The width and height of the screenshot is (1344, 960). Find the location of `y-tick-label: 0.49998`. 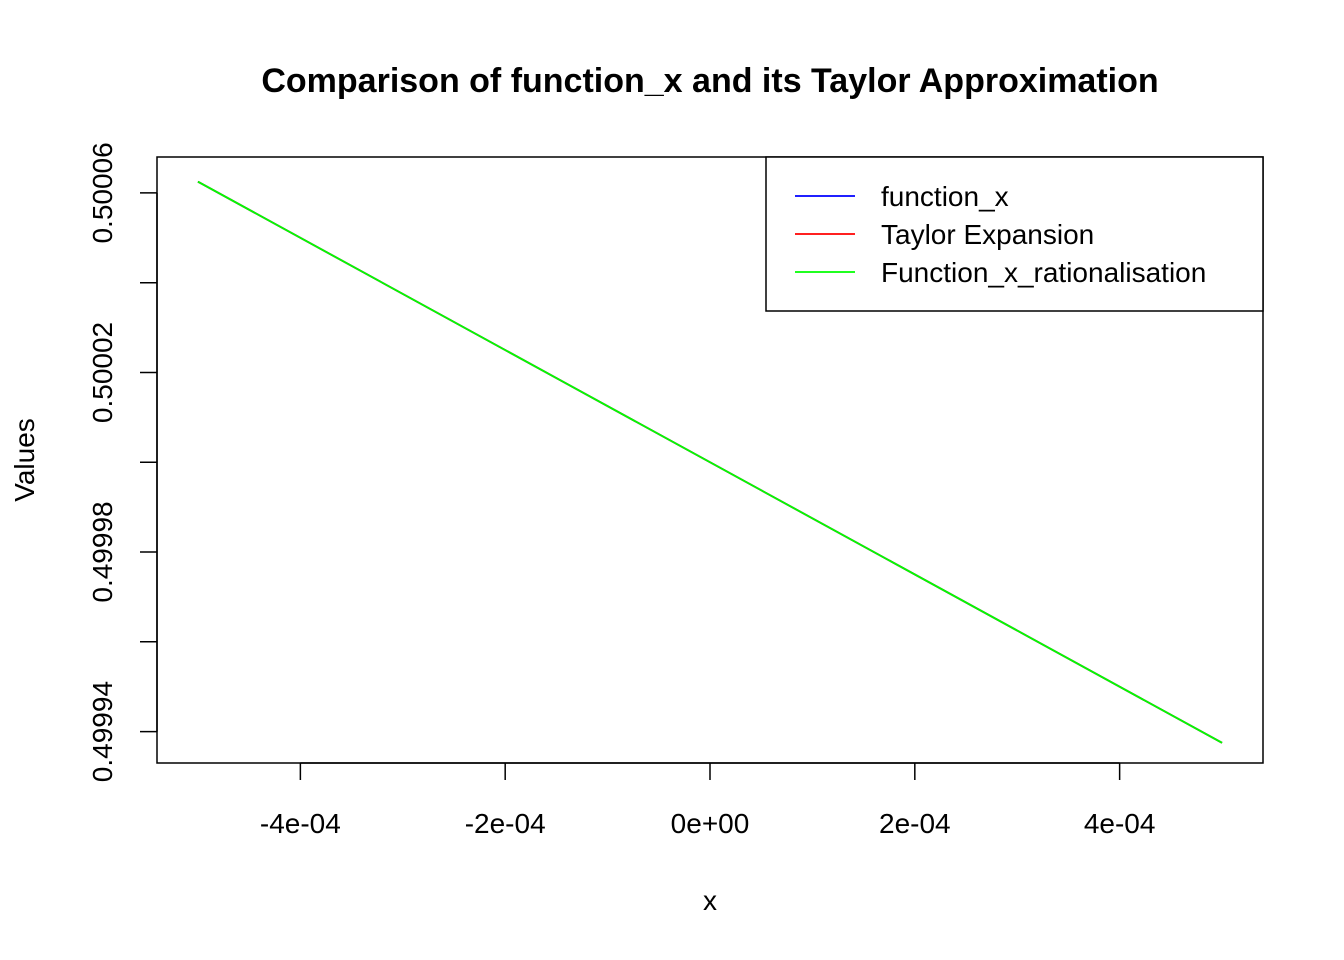

y-tick-label: 0.49998 is located at coordinates (102, 551).